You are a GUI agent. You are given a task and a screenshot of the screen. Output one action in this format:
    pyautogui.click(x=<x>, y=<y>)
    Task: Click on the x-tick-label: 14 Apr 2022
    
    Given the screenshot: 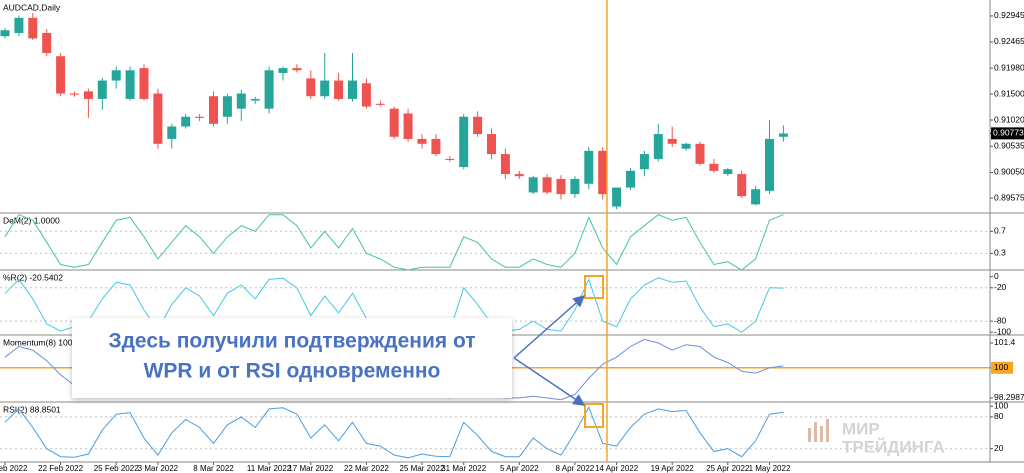 What is the action you would take?
    pyautogui.click(x=617, y=468)
    